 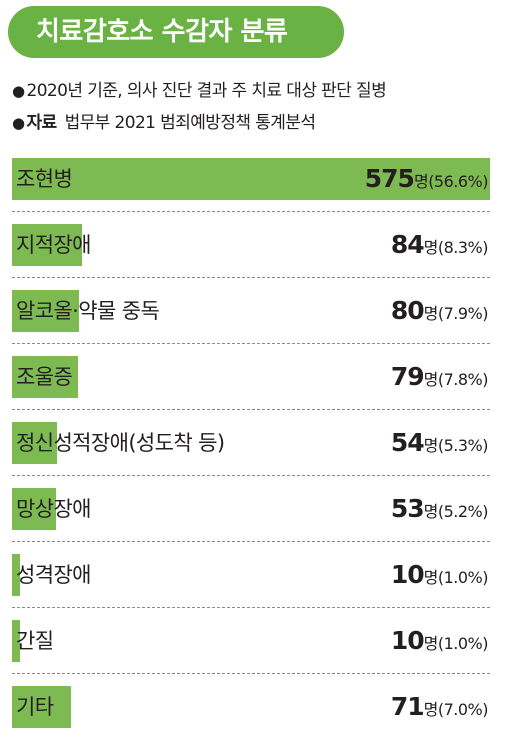 I want to click on value-percent: (56.6%), so click(x=458, y=181).